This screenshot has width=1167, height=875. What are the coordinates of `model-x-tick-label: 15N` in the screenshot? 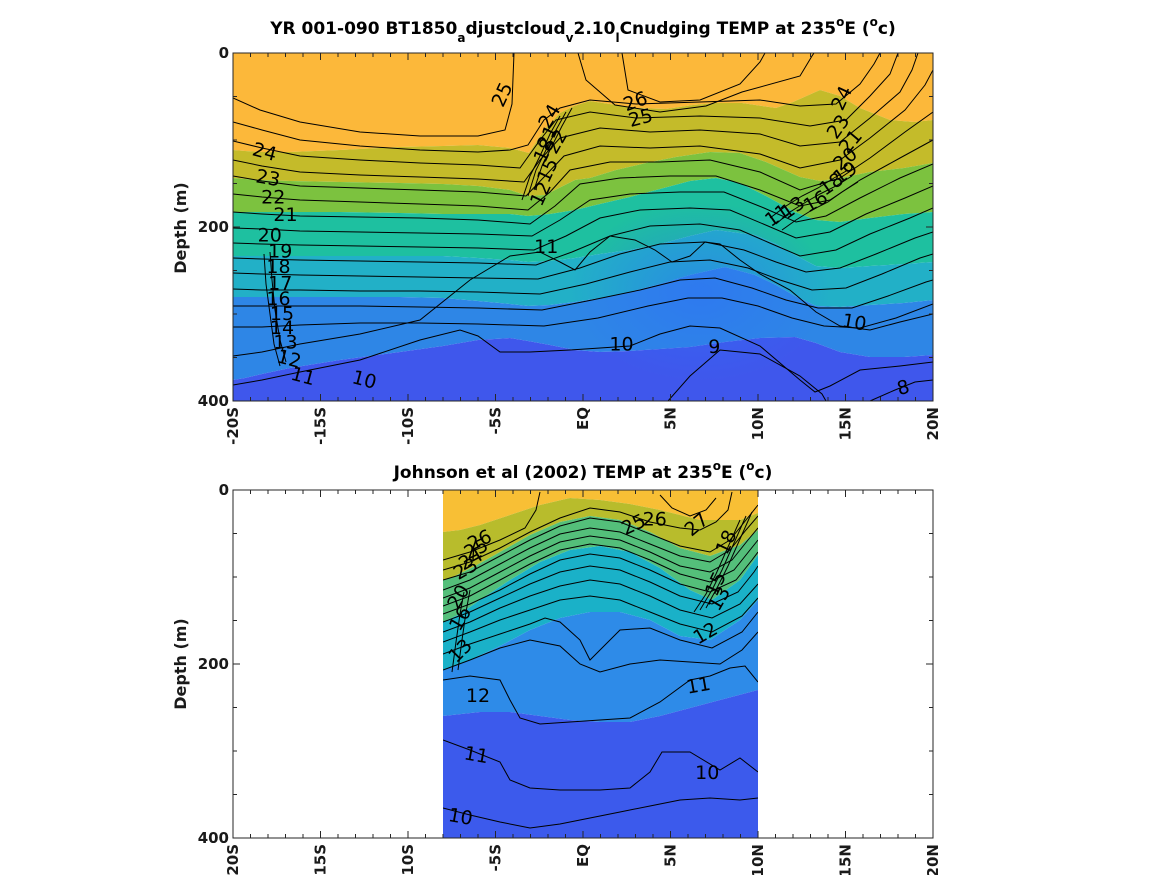 It's located at (846, 423).